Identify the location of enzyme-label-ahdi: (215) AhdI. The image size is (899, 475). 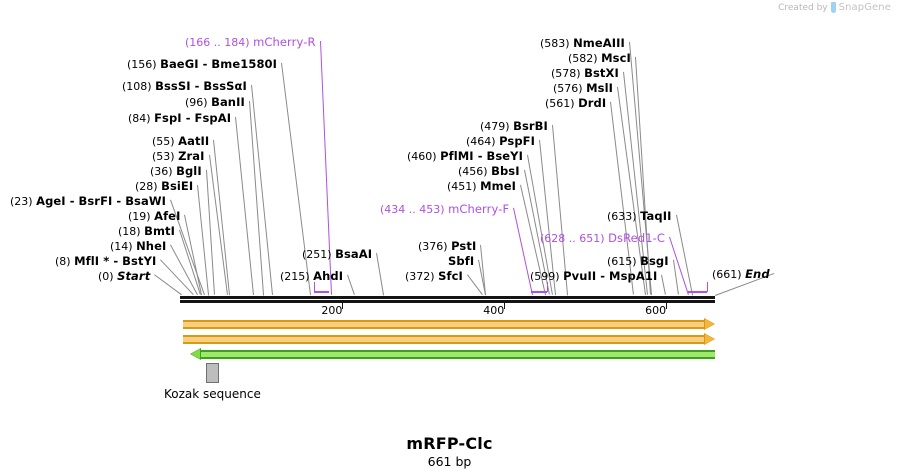
(311, 276).